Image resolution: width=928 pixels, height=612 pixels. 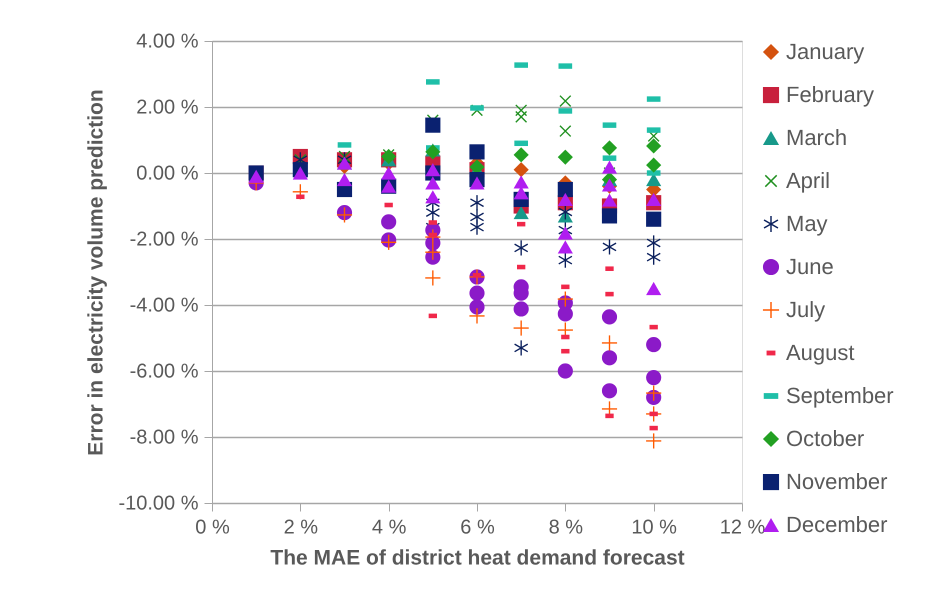 What do you see at coordinates (164, 305) in the screenshot?
I see `y-tick-label: -4.00 %` at bounding box center [164, 305].